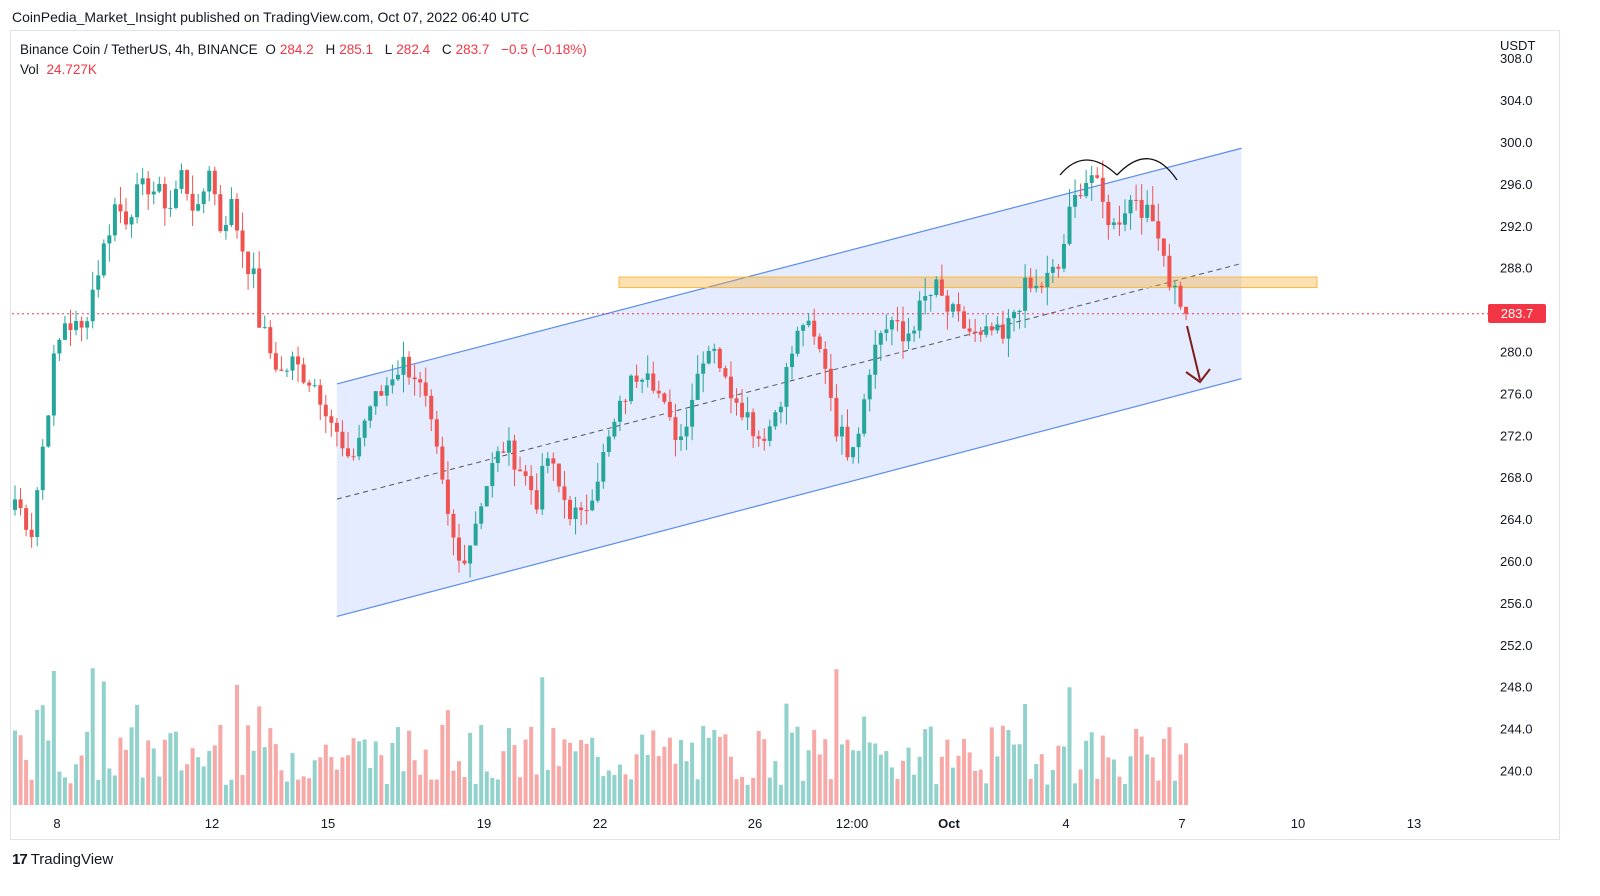  Describe the element at coordinates (29, 69) in the screenshot. I see `legend-vol-label: Vol` at that location.